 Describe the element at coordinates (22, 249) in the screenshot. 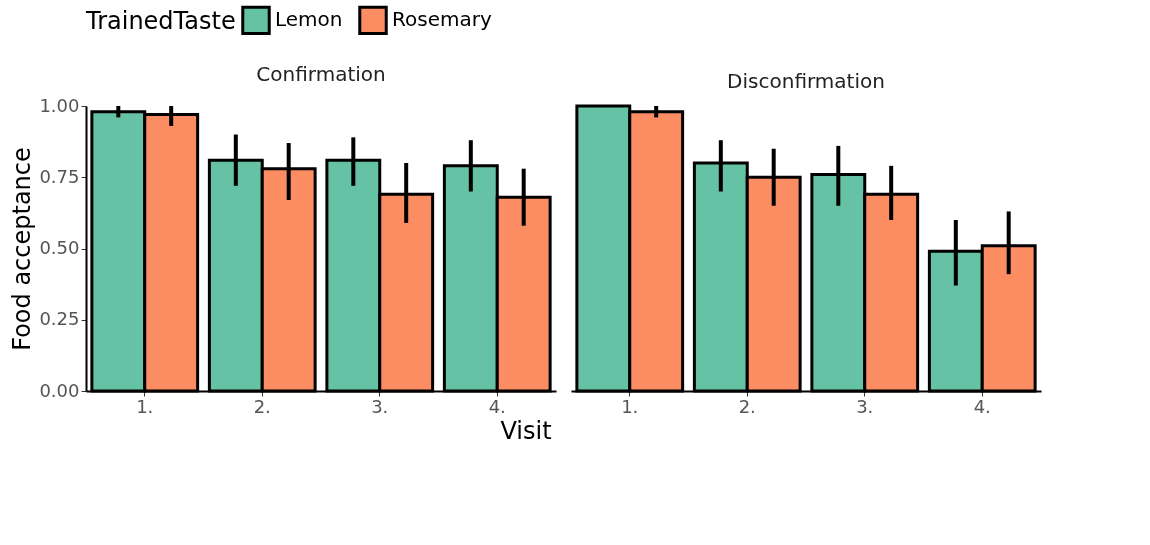

I see `y-axis-title: Food acceptance` at that location.